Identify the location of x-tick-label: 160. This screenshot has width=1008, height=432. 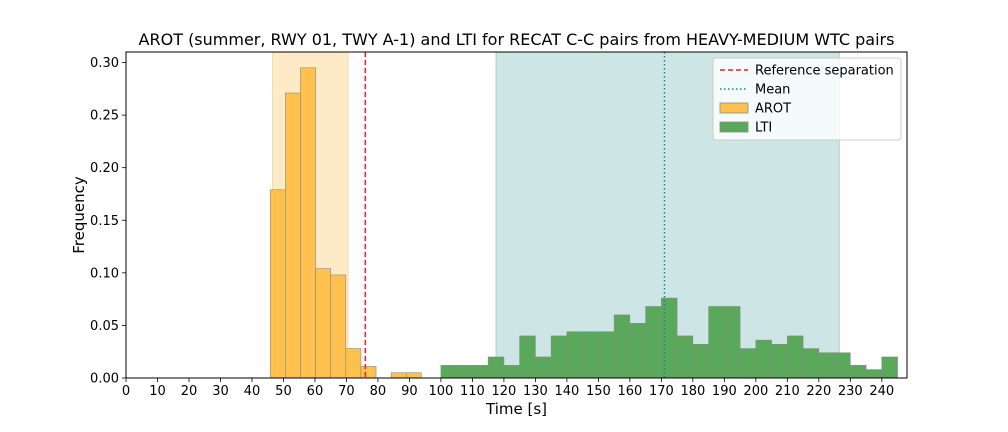
(629, 391).